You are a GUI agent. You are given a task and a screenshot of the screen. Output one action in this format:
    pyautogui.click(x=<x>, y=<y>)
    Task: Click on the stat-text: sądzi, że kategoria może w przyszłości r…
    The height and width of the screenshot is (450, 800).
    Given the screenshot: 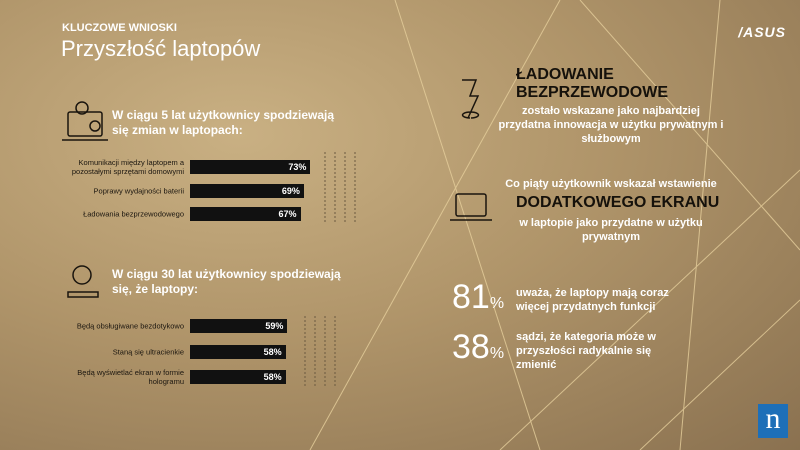 What is the action you would take?
    pyautogui.click(x=586, y=351)
    